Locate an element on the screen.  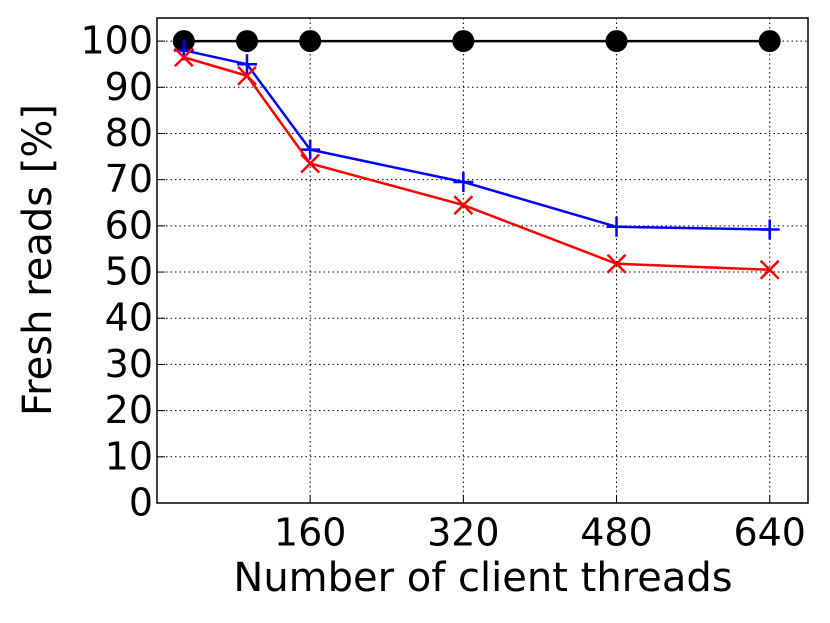
series is located at coordinates (476, 41).